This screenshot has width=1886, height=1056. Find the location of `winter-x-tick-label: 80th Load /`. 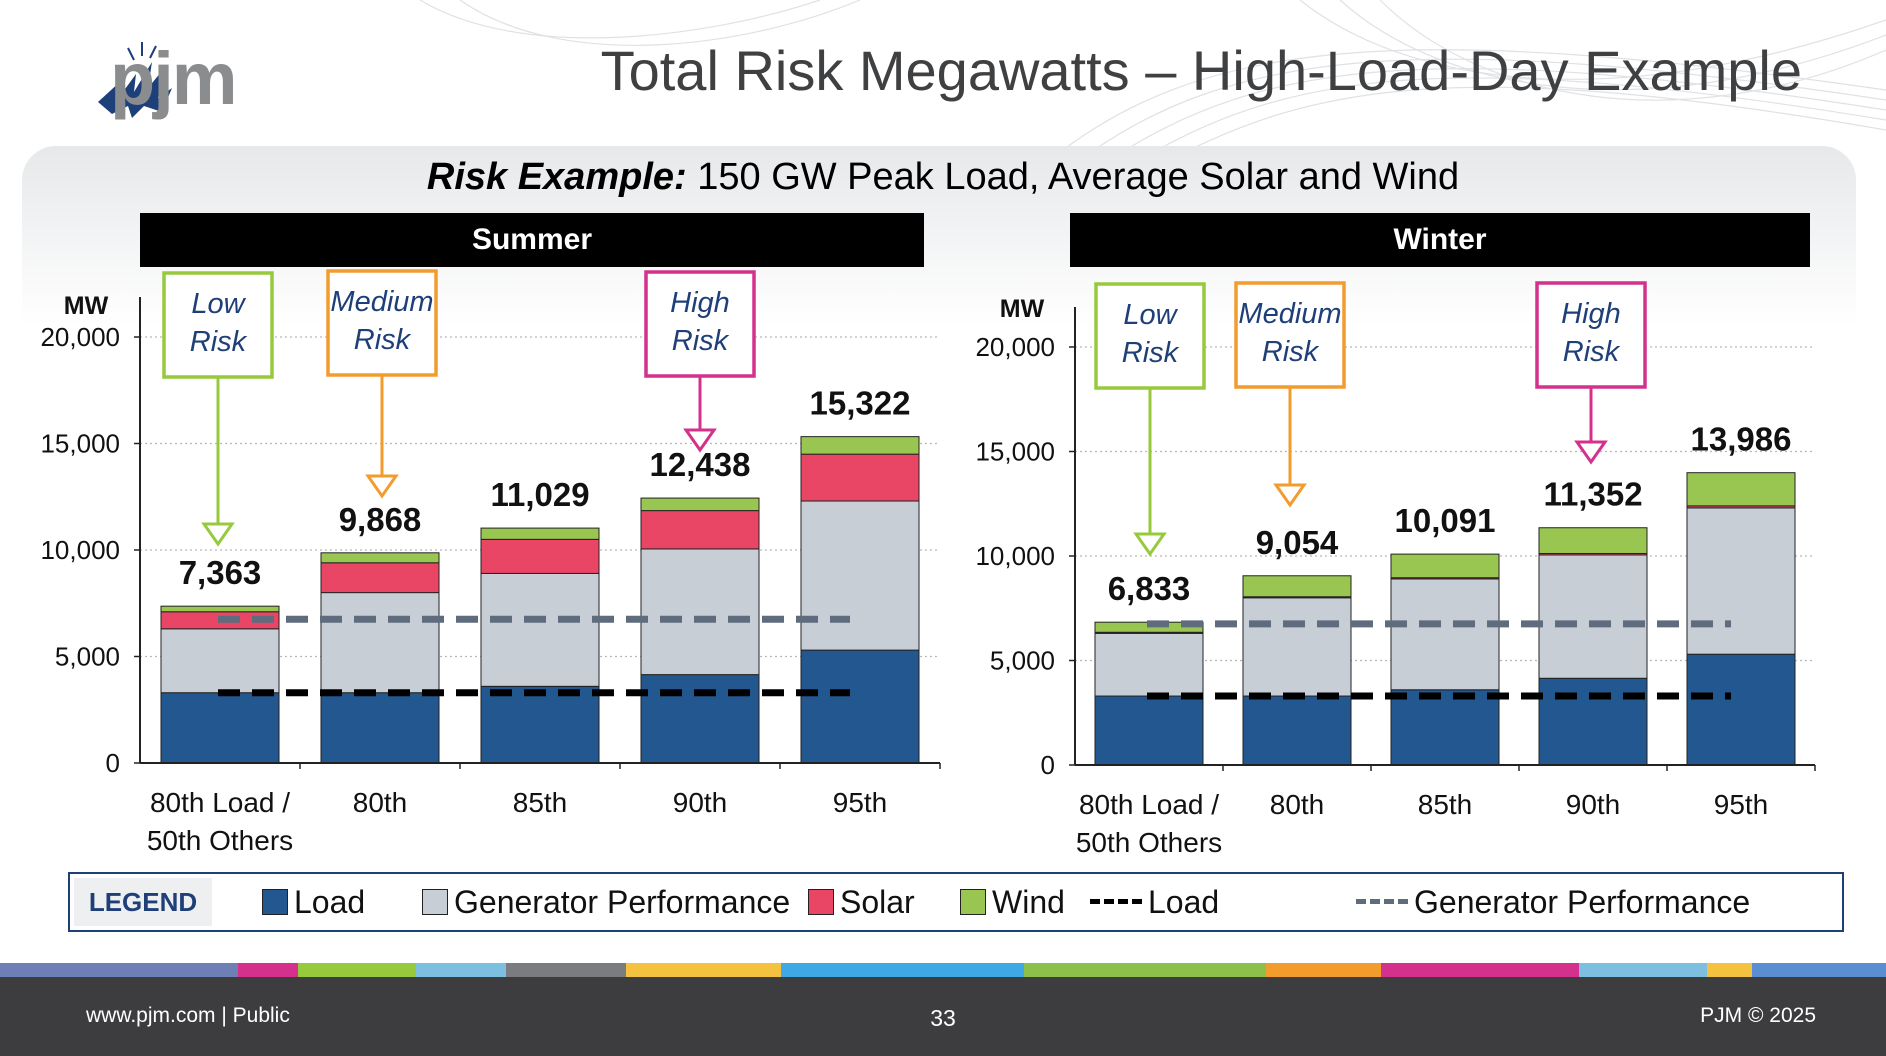

winter-x-tick-label: 80th Load / is located at coordinates (1149, 804).